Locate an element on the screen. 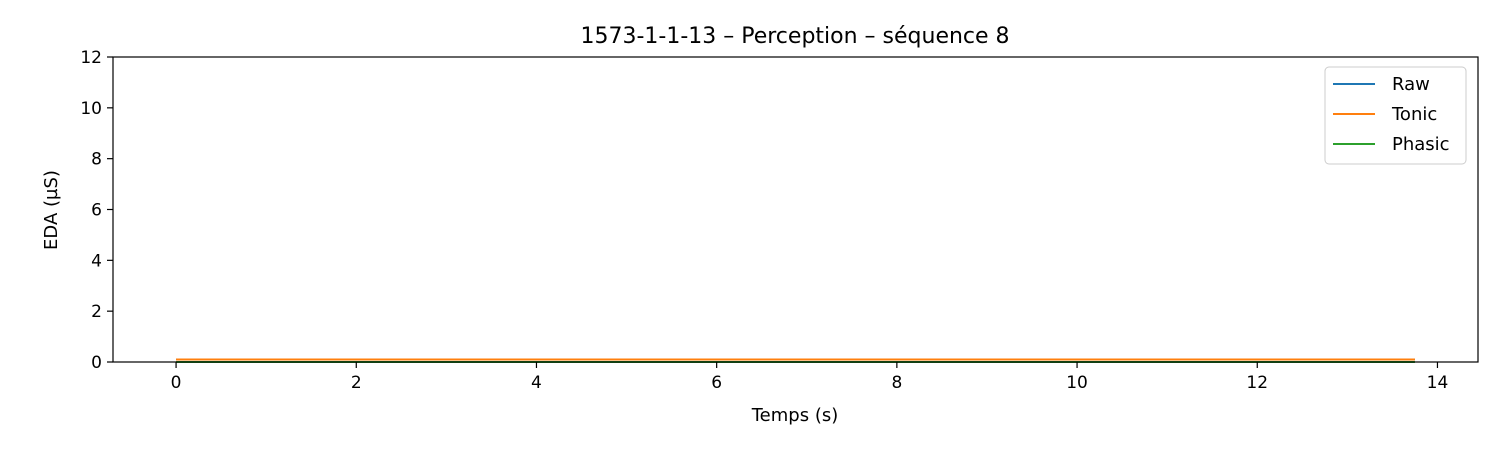 This screenshot has height=450, width=1500. x-tick-label: 12 is located at coordinates (1257, 383).